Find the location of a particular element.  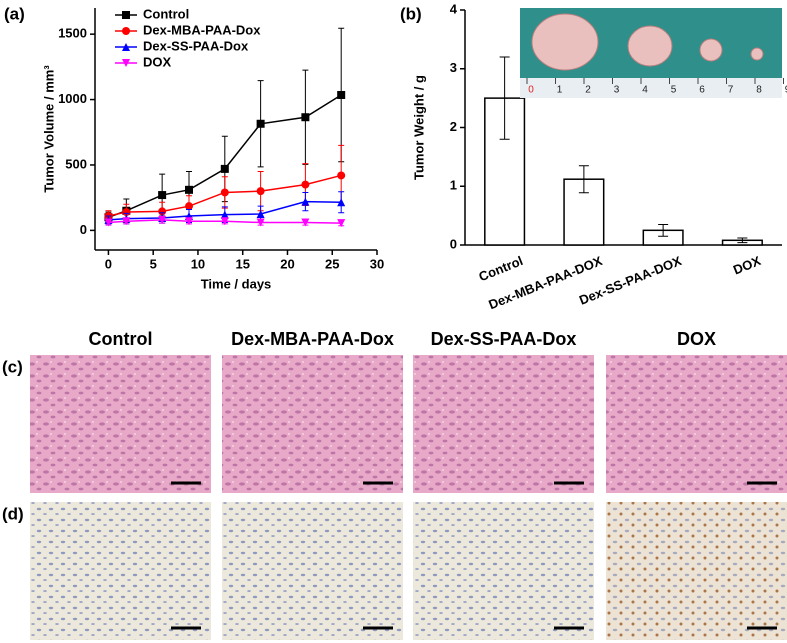

y-tick-label: 500 is located at coordinates (76, 163).